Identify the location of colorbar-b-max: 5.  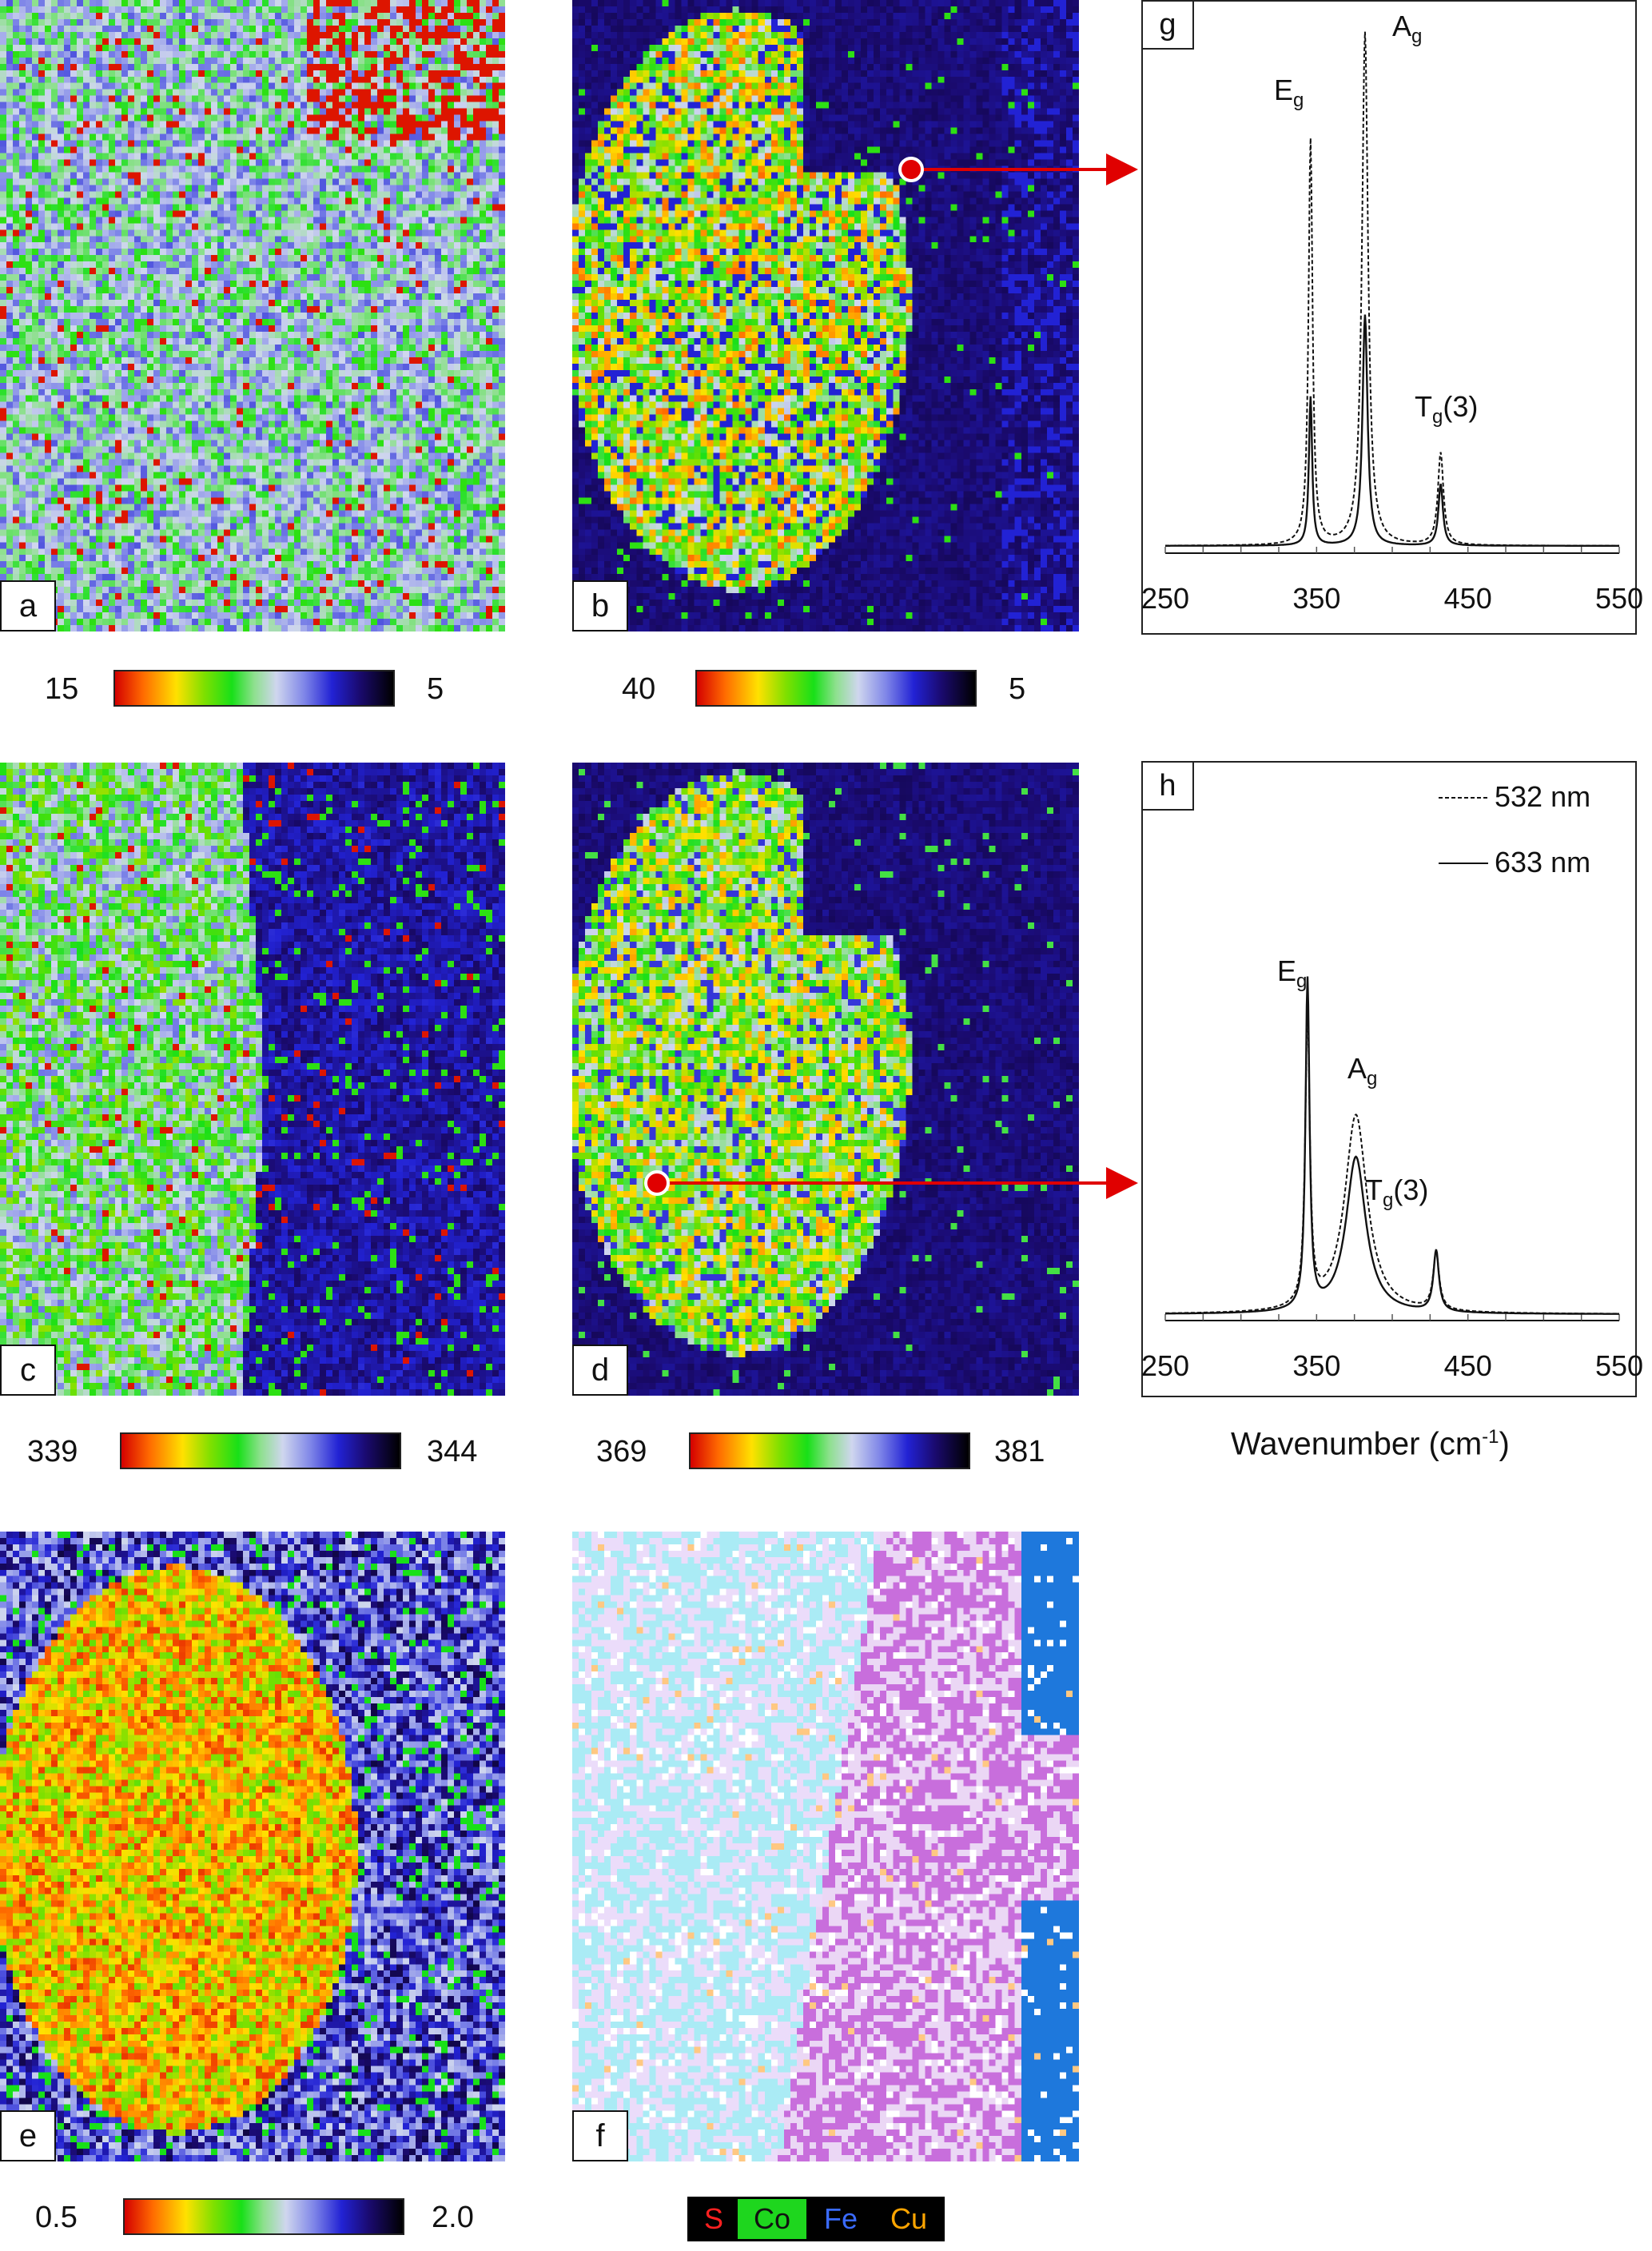
(1017, 689).